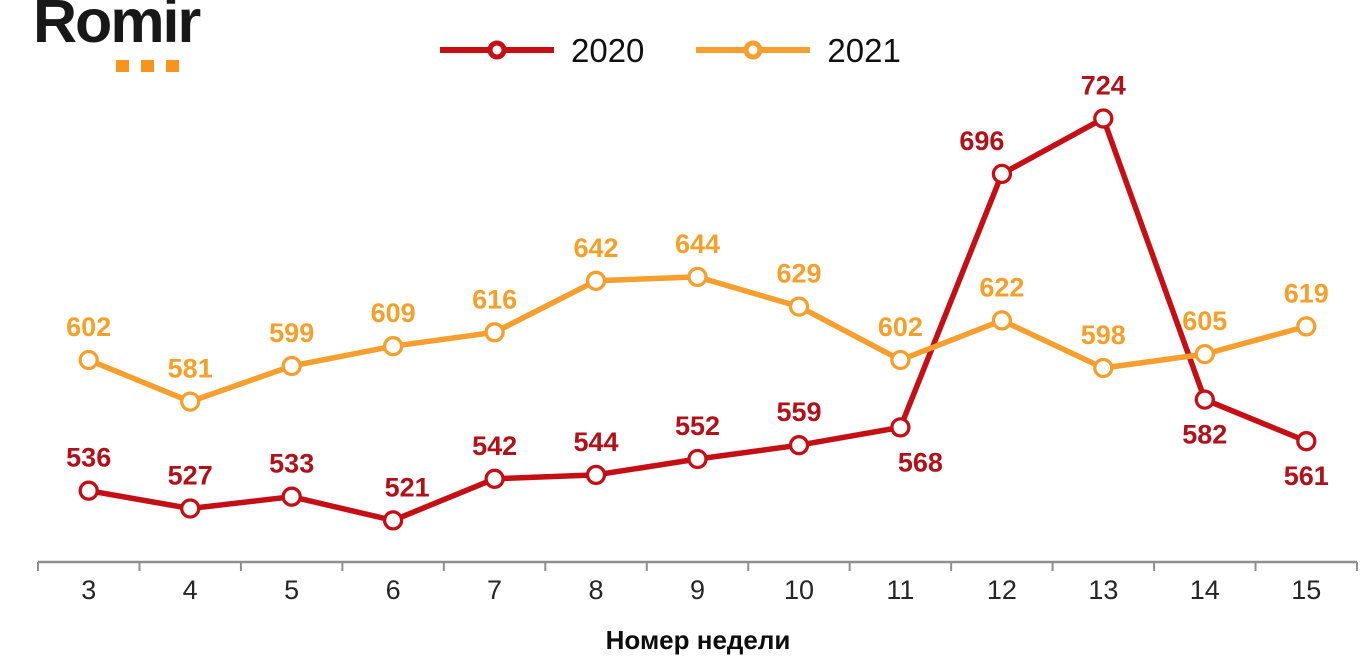 The height and width of the screenshot is (670, 1370). I want to click on legend-item-2020: 2020, so click(541, 50).